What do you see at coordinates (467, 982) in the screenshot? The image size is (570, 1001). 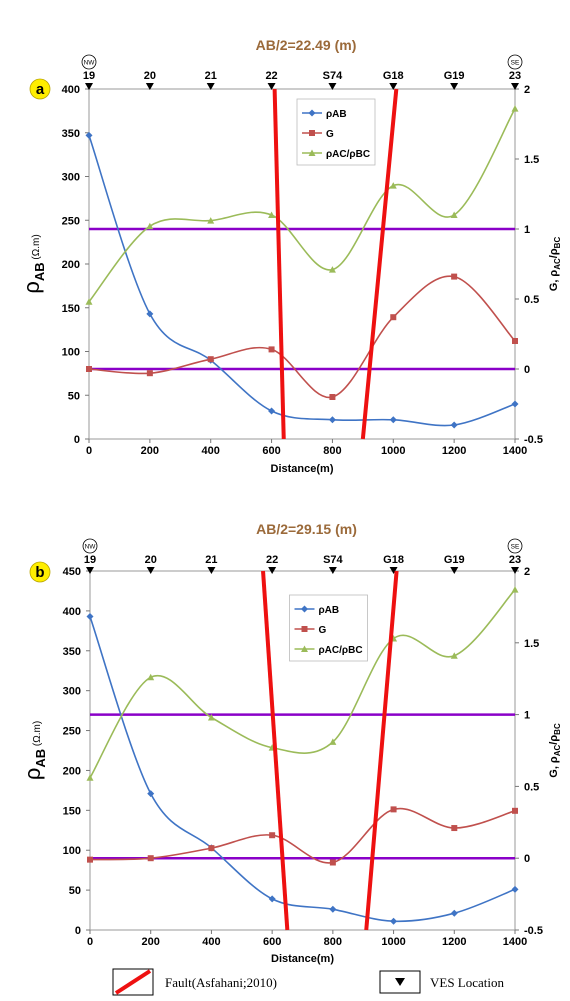 I see `ves-legend-text: VES Location` at bounding box center [467, 982].